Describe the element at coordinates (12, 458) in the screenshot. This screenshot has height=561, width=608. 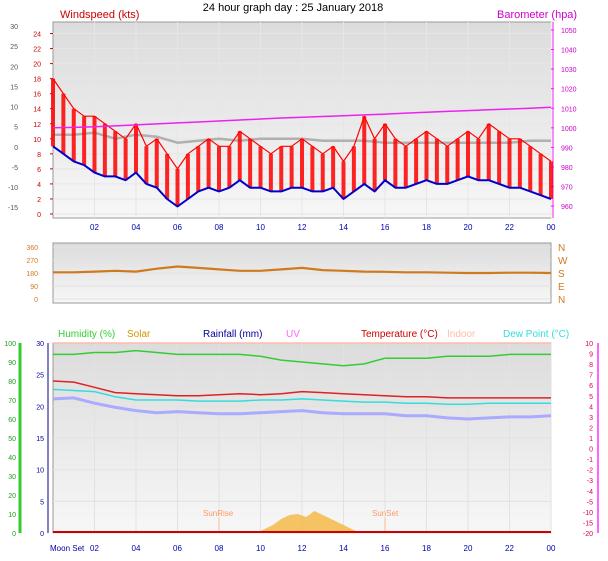
I see `humidity-tick-label: 40` at that location.